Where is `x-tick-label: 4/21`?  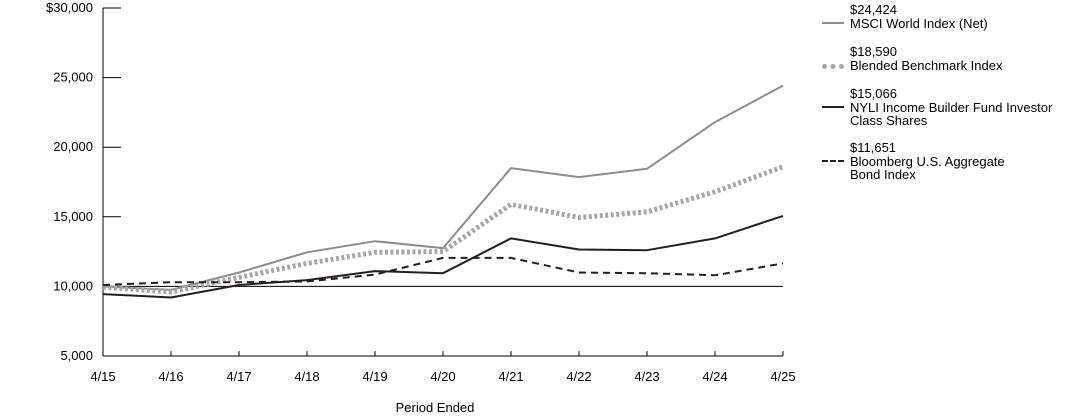
x-tick-label: 4/21 is located at coordinates (510, 376).